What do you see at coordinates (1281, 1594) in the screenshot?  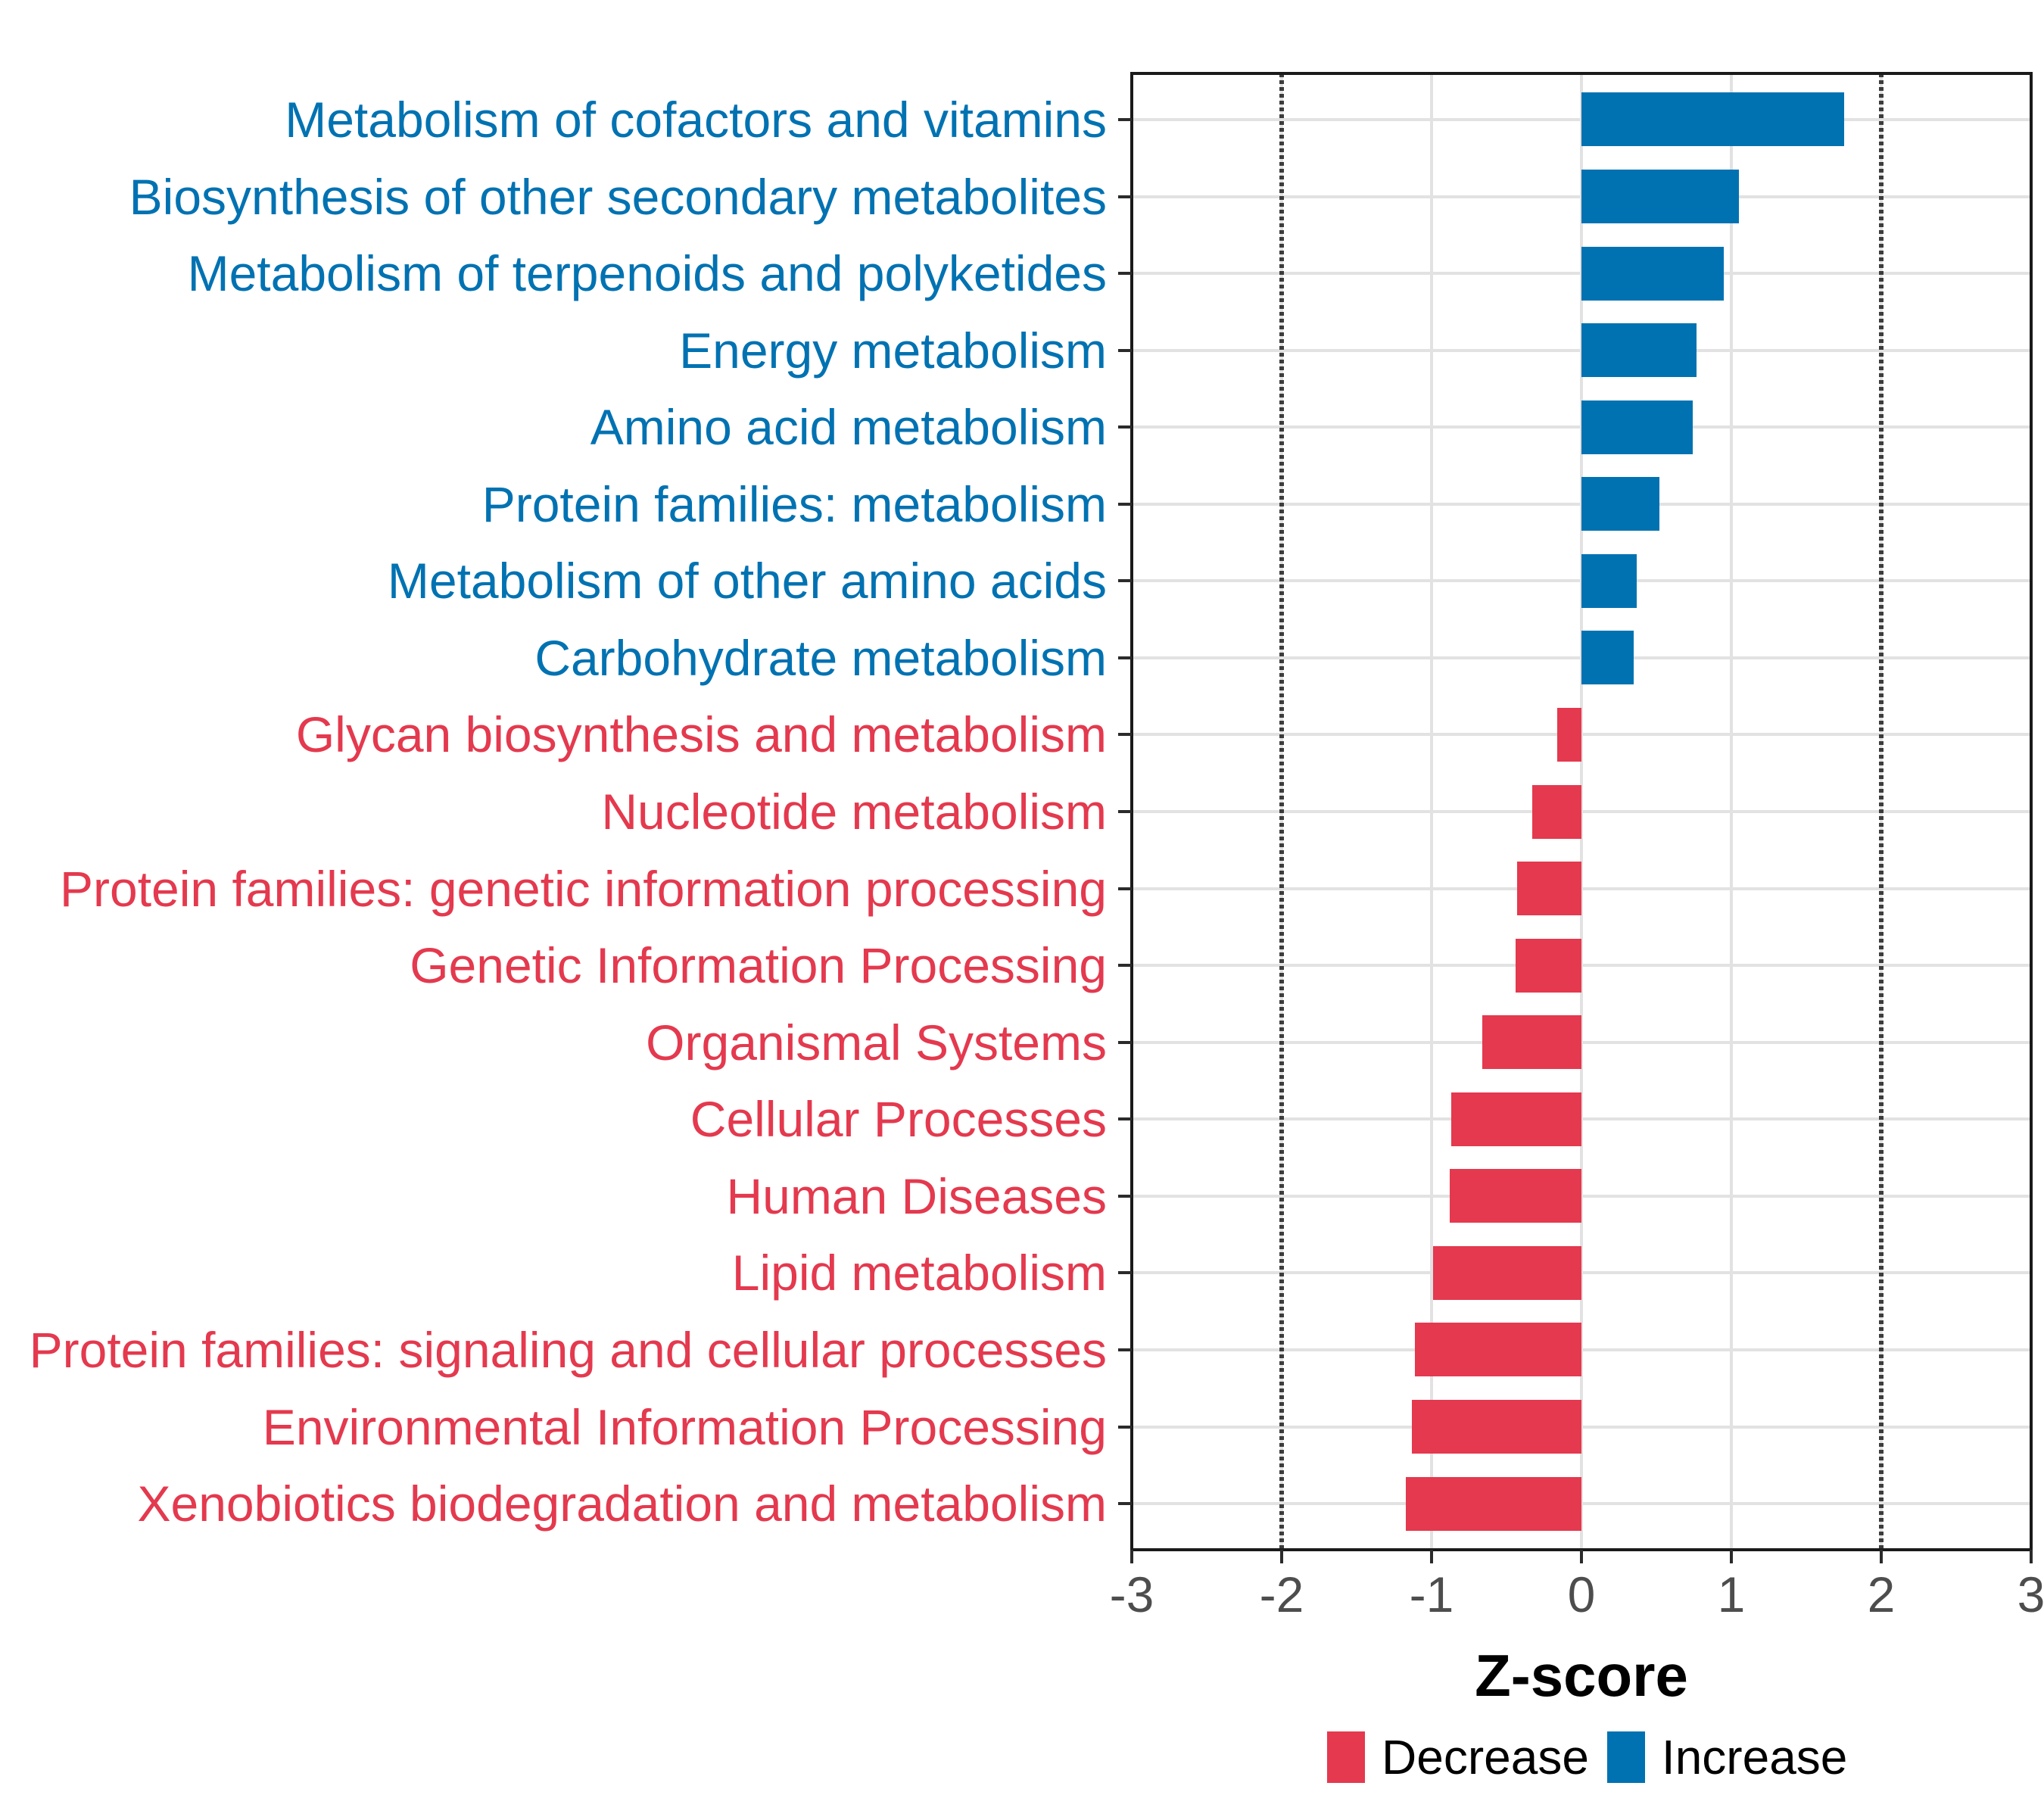 I see `x-axis-tick-label: -2` at bounding box center [1281, 1594].